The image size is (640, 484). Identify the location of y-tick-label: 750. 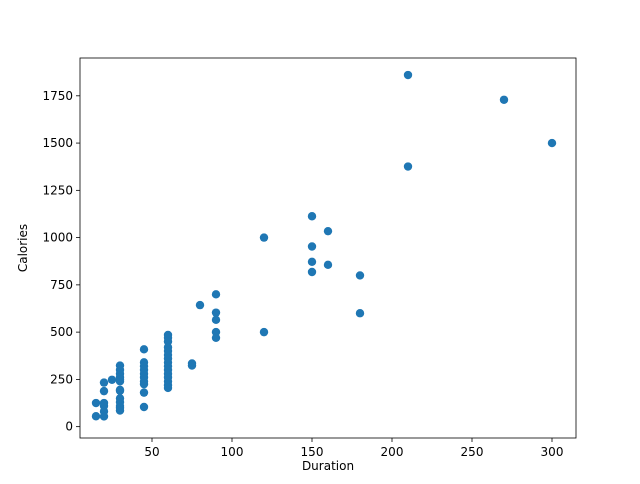
(61, 285).